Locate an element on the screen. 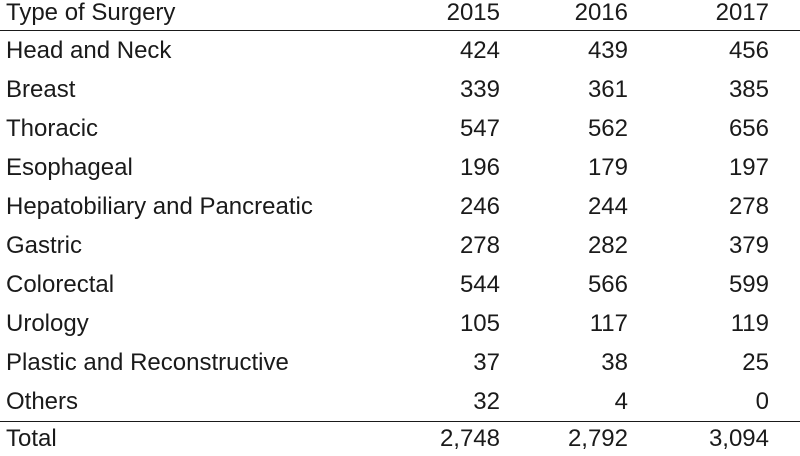 The image size is (800, 456). cell-2016: 562 is located at coordinates (607, 128).